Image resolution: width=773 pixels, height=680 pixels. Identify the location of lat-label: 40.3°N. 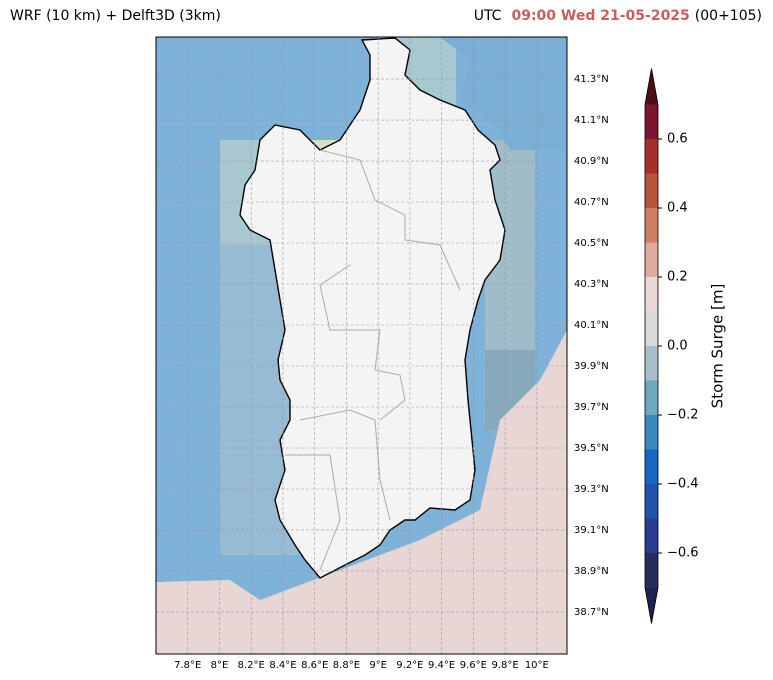
(591, 284).